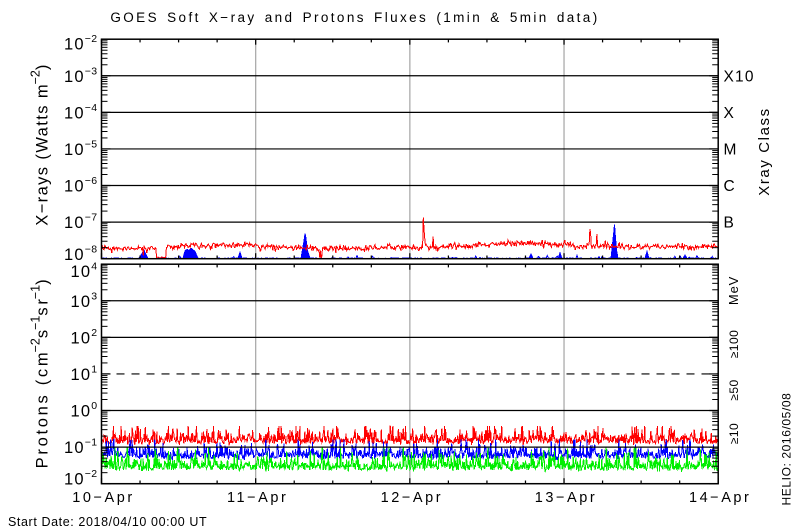 This screenshot has height=530, width=800. I want to click on svg-text: 10³, so click(83, 300).